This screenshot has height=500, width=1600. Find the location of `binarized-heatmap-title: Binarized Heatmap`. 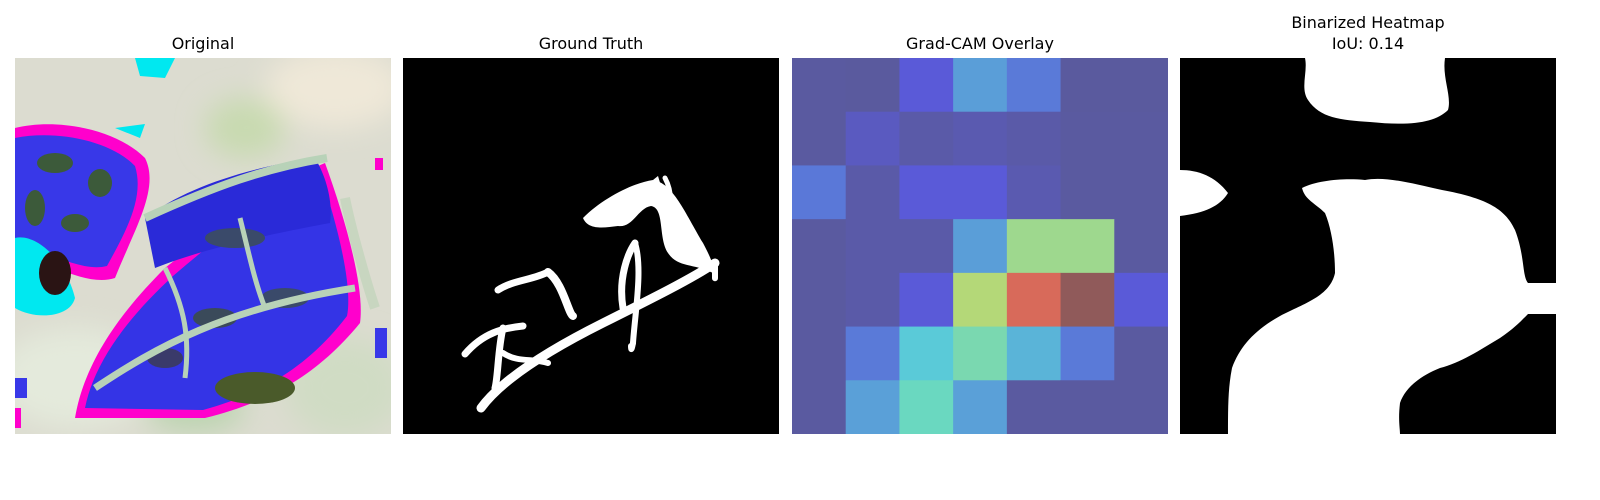

binarized-heatmap-title: Binarized Heatmap is located at coordinates (1368, 22).